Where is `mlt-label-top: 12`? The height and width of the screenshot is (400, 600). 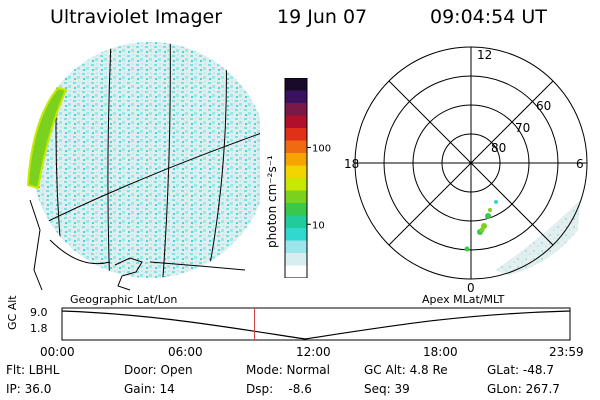 mlt-label-top: 12 is located at coordinates (484, 55).